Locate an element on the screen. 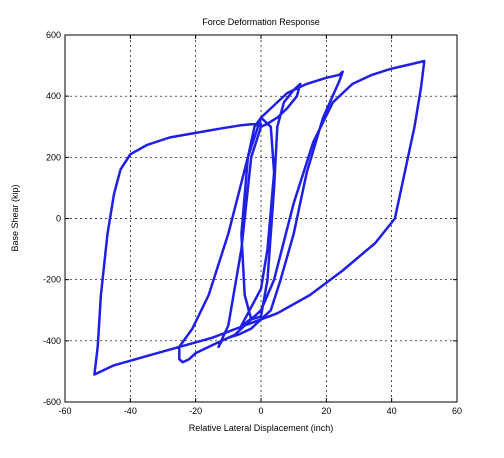 This screenshot has width=504, height=458. x-tick-label: -20 is located at coordinates (195, 411).